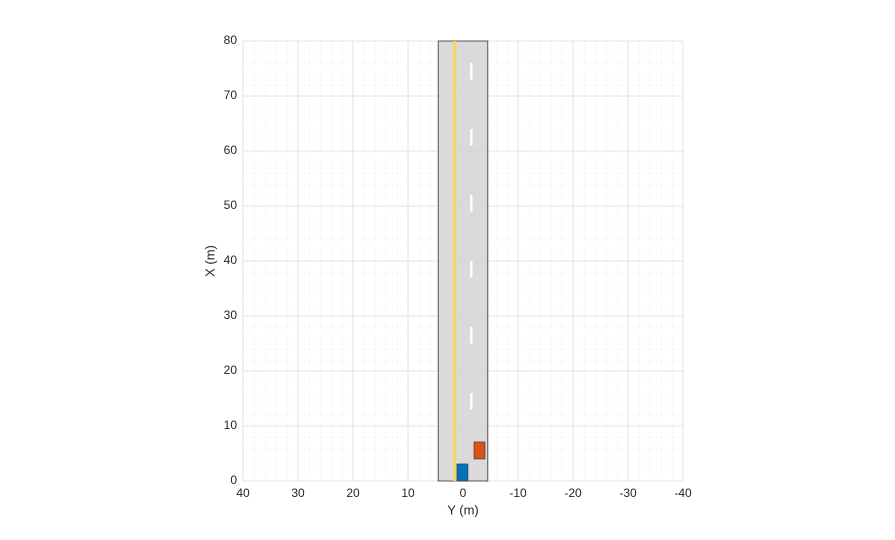  I want to click on road, so click(463, 261).